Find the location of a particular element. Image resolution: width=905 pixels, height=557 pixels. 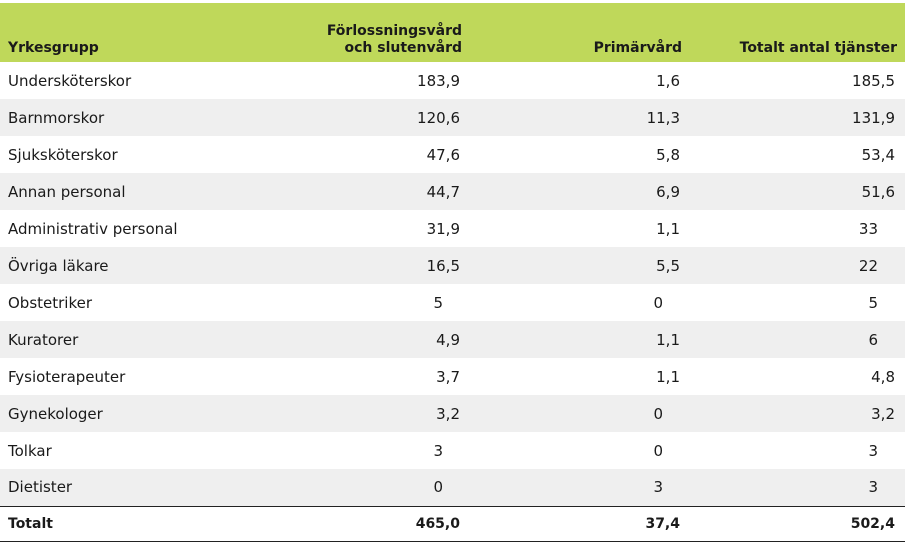

table-row: Tolkar 3 0 3 is located at coordinates (452, 450).